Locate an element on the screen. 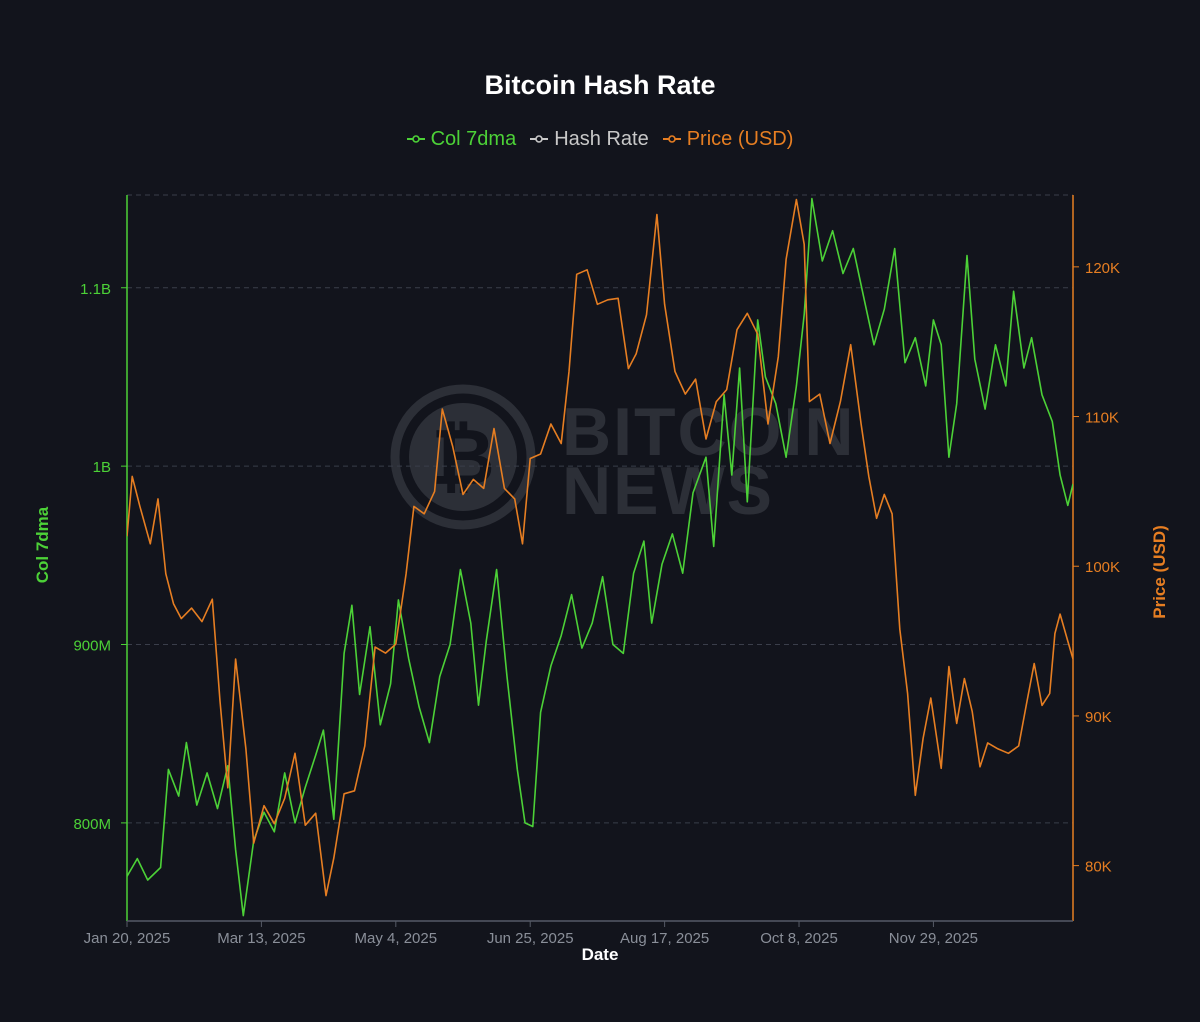  legend: Col 7dma Hash Rate Price (USD) is located at coordinates (600, 139).